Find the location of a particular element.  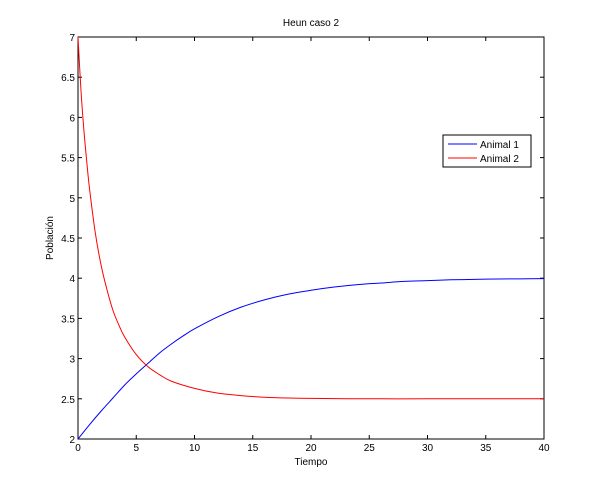

x-tick-label: 10 is located at coordinates (195, 448).